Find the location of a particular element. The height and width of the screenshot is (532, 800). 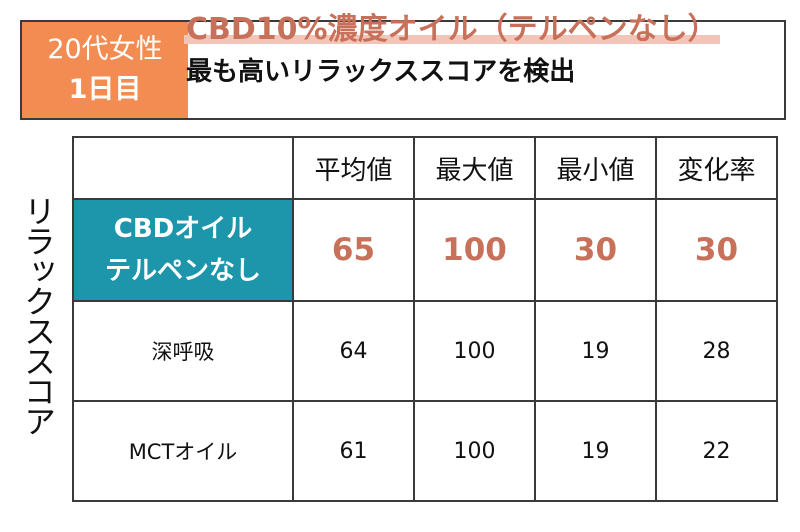

row-label-mct-oil: MCTオイル is located at coordinates (183, 451).